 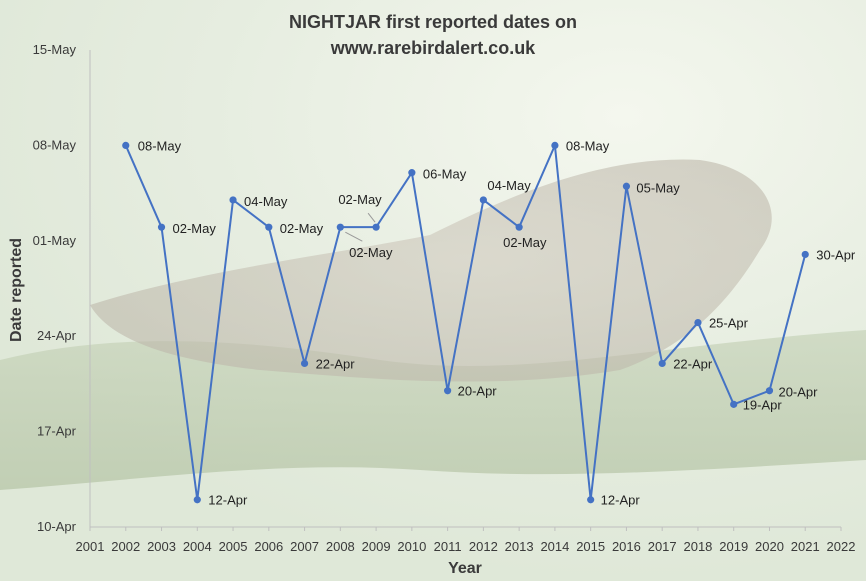 I want to click on y-tick-label: 17-Apr, so click(x=57, y=431).